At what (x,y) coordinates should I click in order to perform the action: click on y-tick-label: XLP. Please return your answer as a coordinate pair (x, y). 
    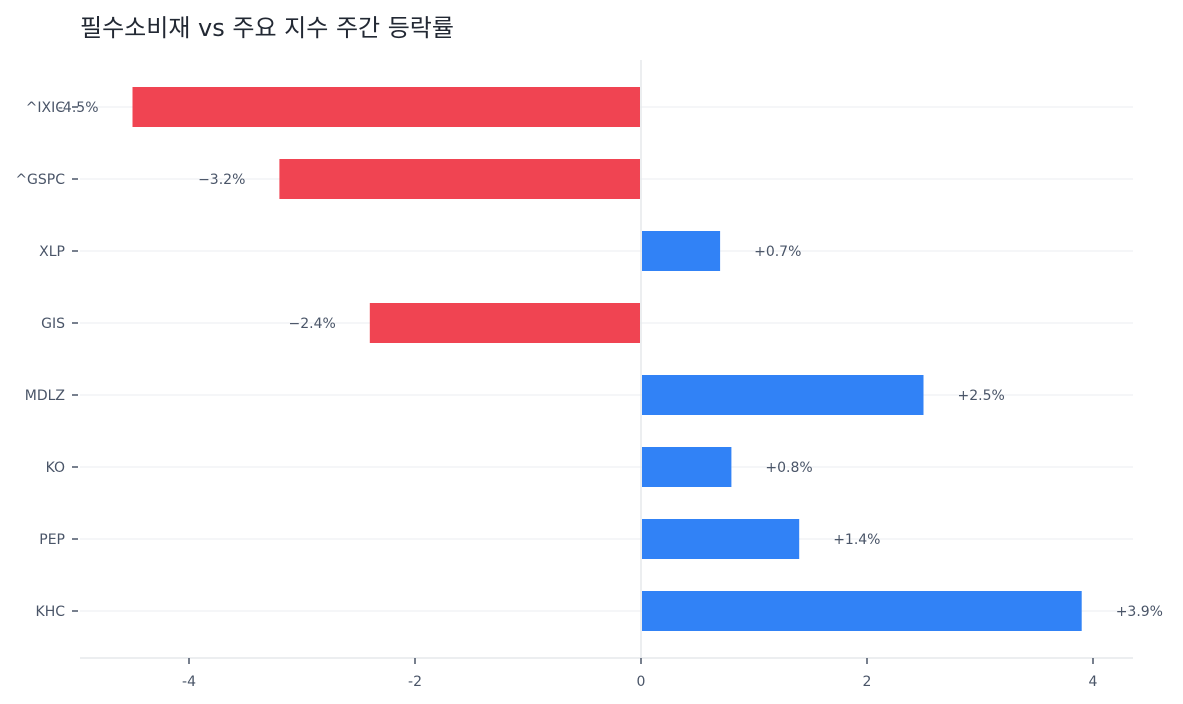
    Looking at the image, I should click on (52, 252).